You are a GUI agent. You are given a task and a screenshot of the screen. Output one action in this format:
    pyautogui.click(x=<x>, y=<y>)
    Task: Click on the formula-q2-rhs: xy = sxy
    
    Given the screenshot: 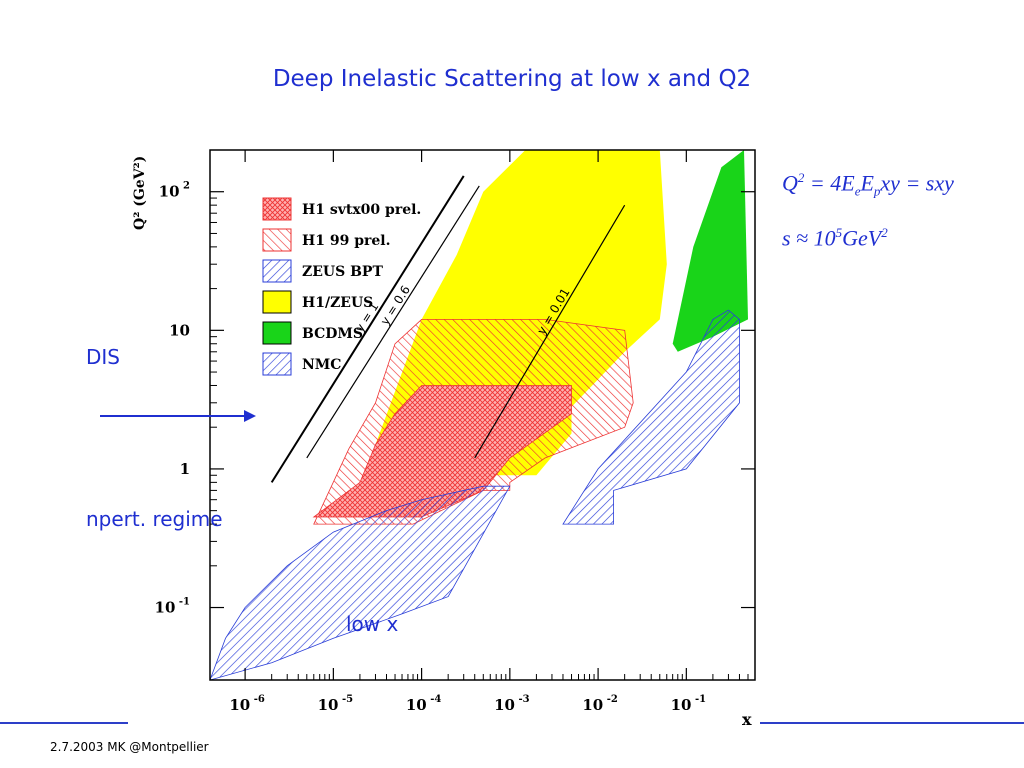 What is the action you would take?
    pyautogui.click(x=917, y=183)
    